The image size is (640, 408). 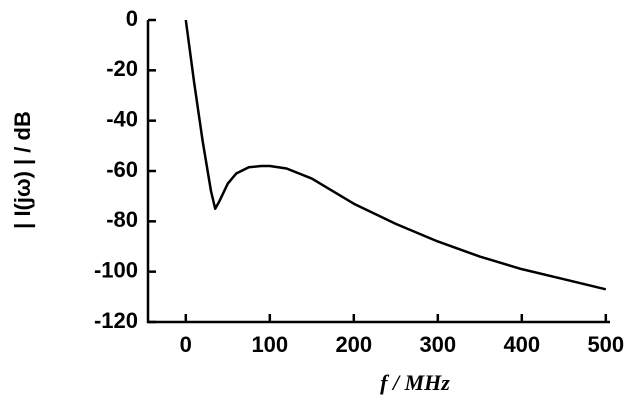 I want to click on y-tick-label: -60, so click(x=122, y=169).